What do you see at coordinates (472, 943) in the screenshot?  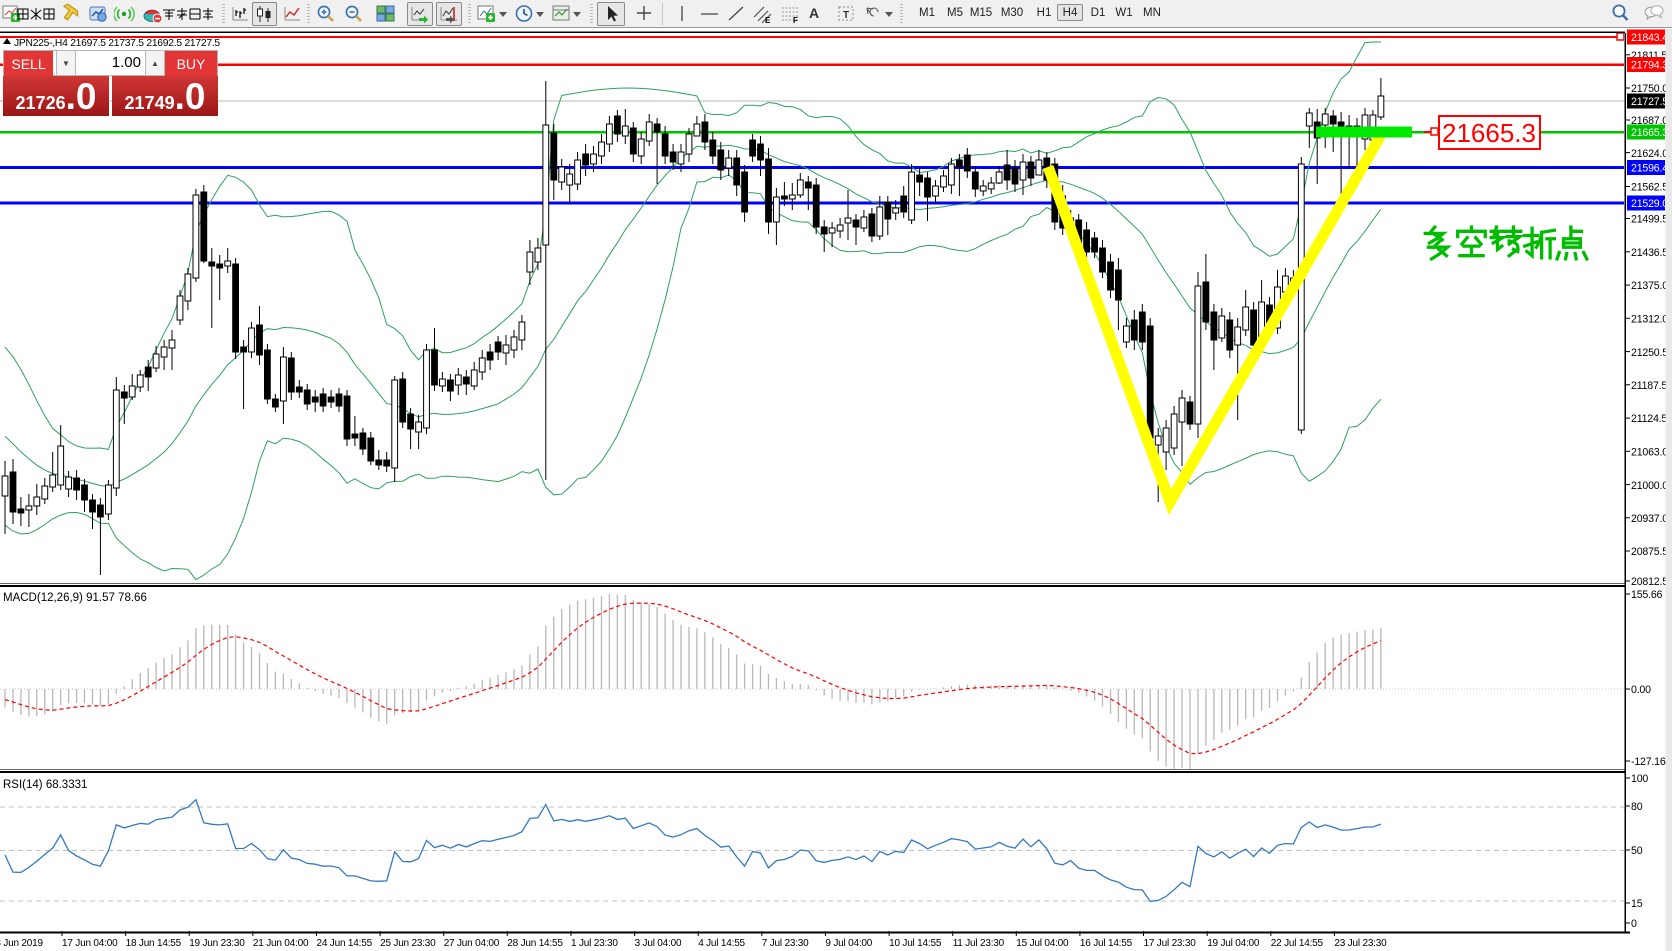 I see `svg-text: 27 Jun 04:00` at bounding box center [472, 943].